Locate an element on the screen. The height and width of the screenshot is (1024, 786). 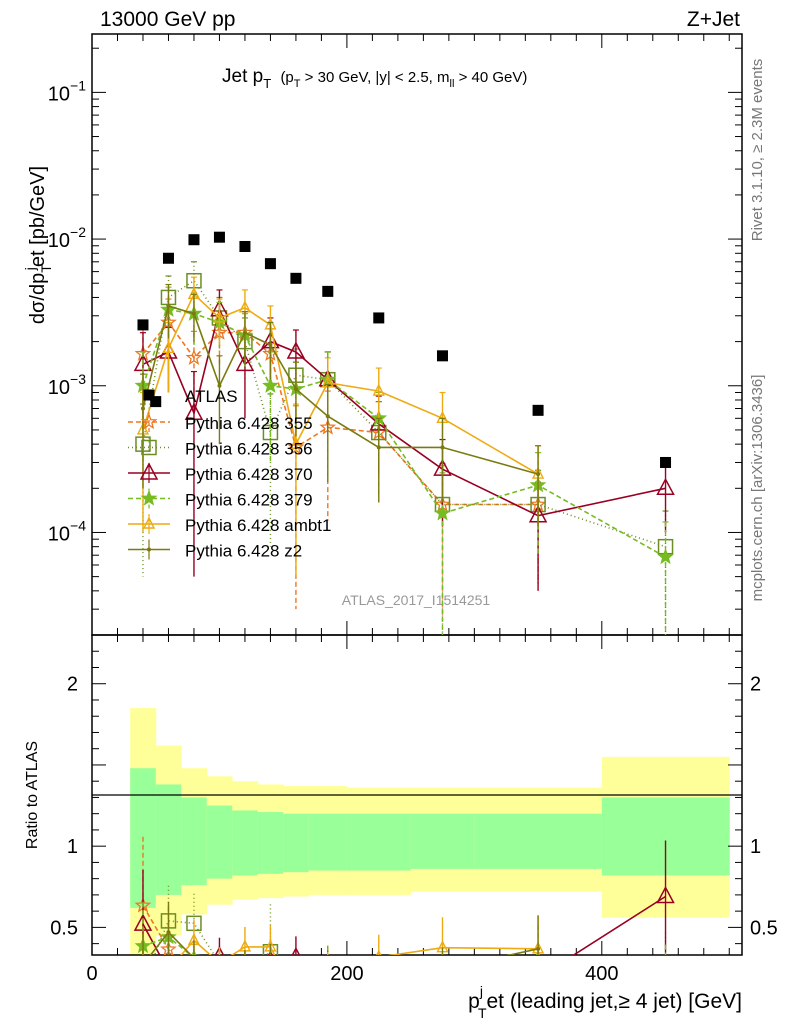
y-tick-label: 10⁻³ is located at coordinates (67, 385).